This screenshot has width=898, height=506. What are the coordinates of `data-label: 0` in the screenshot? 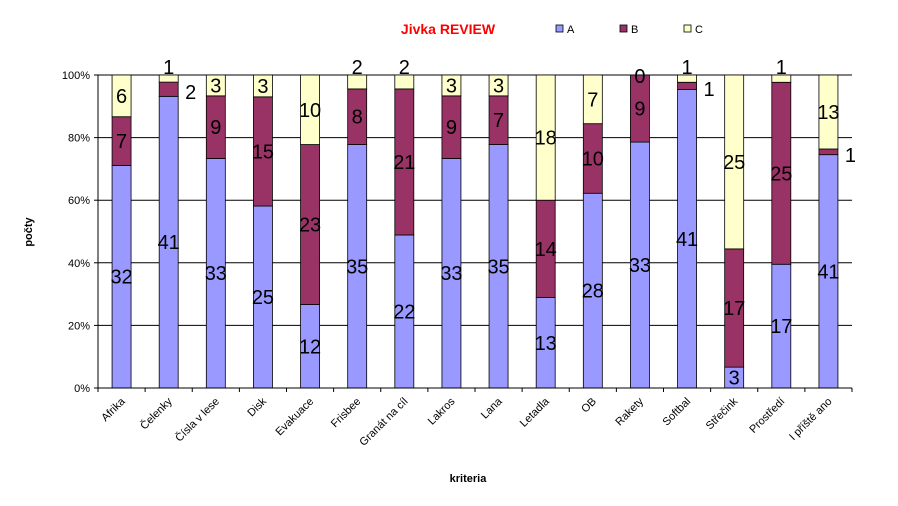 It's located at (639, 77).